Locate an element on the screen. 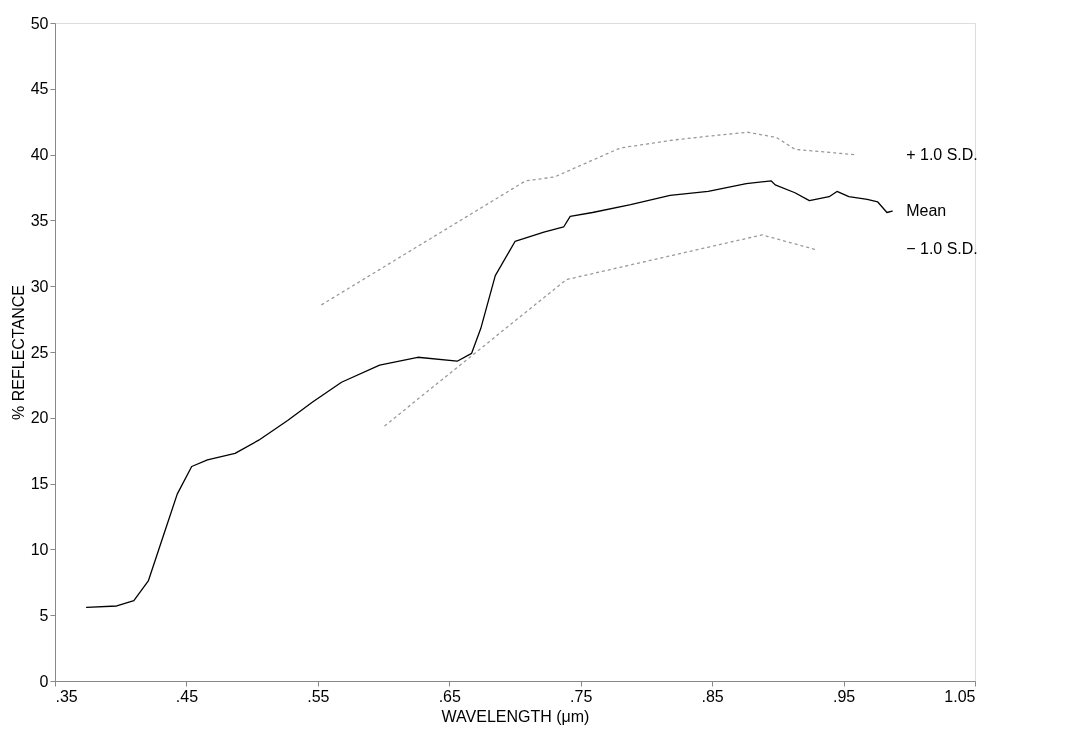 Image resolution: width=1086 pixels, height=734 pixels. y-tick-label: 45 is located at coordinates (39, 89).